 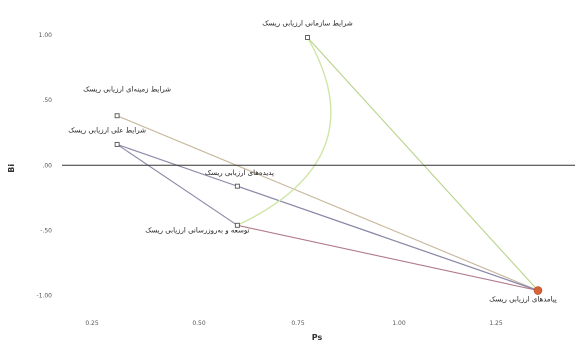 What do you see at coordinates (46, 231) in the screenshot?
I see `y-tick-label: -.50` at bounding box center [46, 231].